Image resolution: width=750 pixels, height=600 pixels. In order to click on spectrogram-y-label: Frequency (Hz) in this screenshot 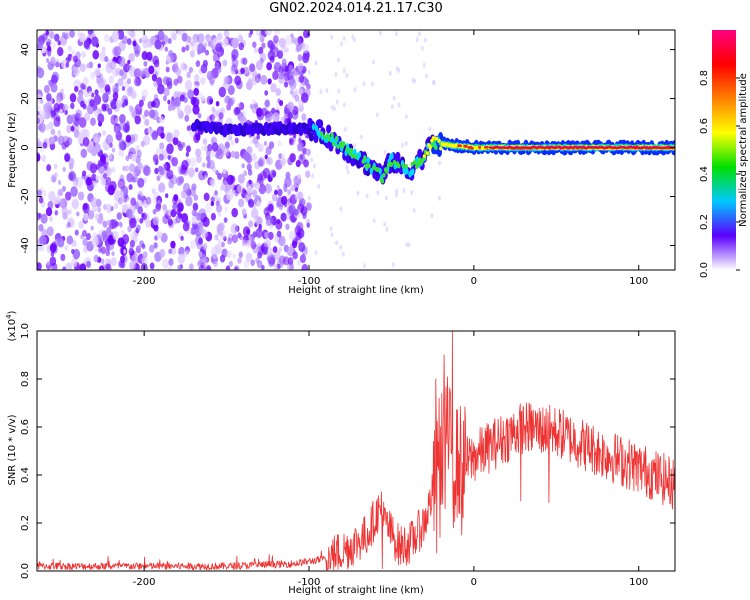, I will do `click(12, 150)`.